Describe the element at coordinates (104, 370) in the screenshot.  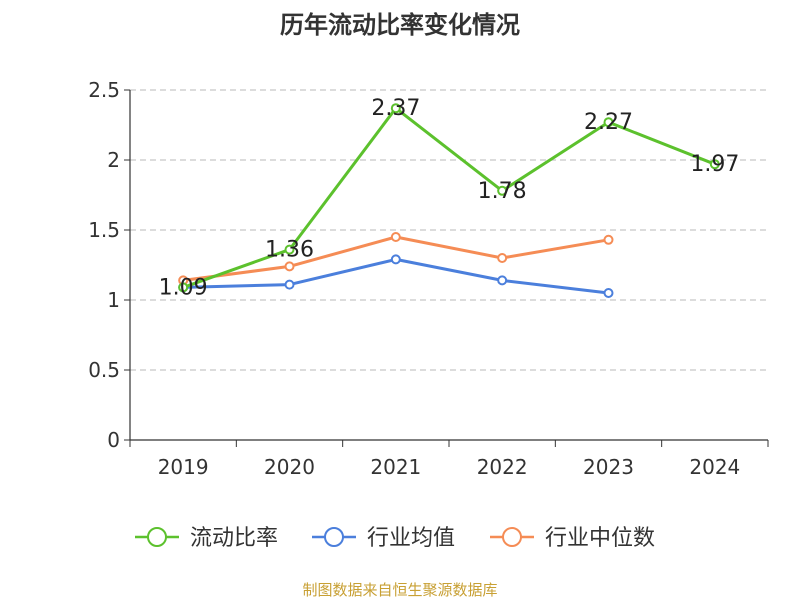
I see `y-tick-label: 0.5` at that location.